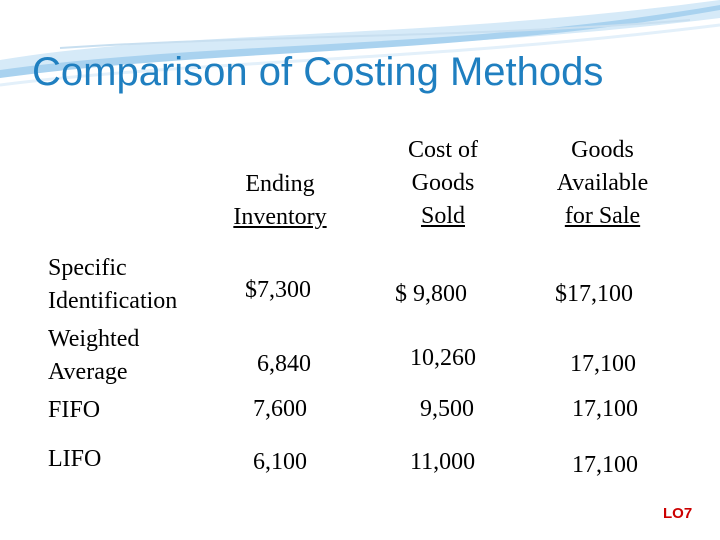  What do you see at coordinates (87, 268) in the screenshot?
I see `row-label-line: Specific` at bounding box center [87, 268].